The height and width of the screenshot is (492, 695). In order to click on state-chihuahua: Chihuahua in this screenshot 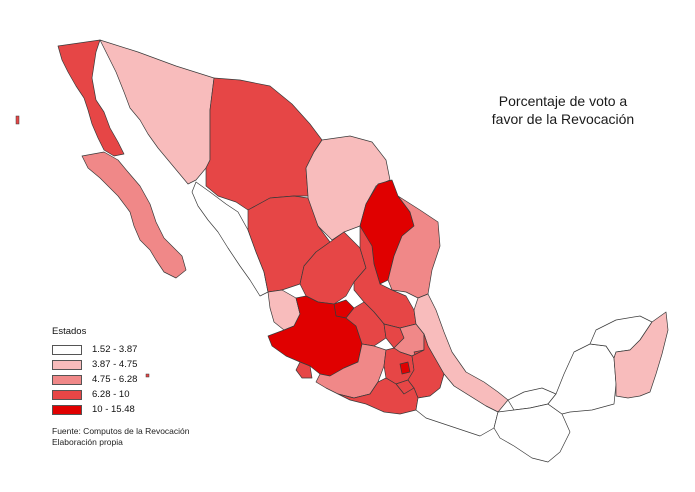, I will do `click(264, 144)`.